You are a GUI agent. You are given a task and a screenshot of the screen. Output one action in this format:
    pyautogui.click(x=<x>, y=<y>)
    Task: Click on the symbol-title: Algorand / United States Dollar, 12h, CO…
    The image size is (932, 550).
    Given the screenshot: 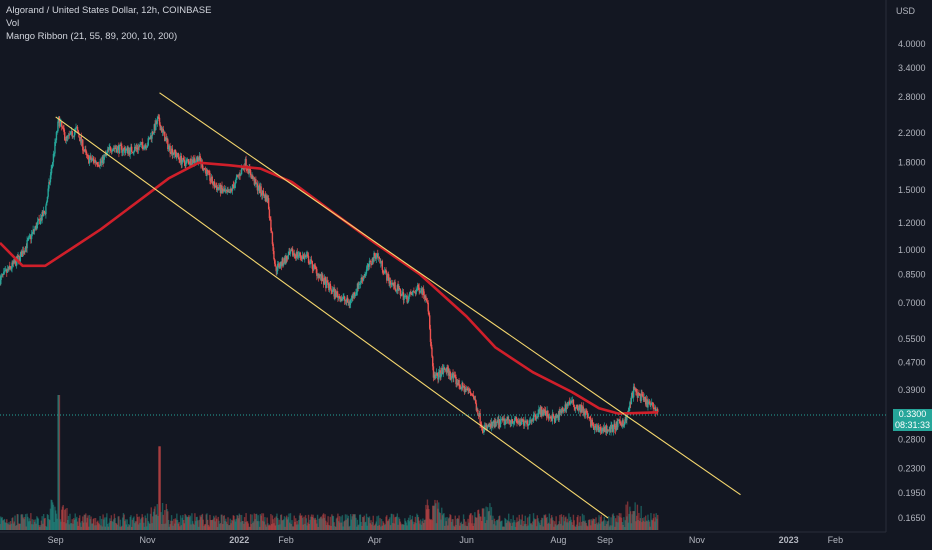 What is the action you would take?
    pyautogui.click(x=109, y=10)
    